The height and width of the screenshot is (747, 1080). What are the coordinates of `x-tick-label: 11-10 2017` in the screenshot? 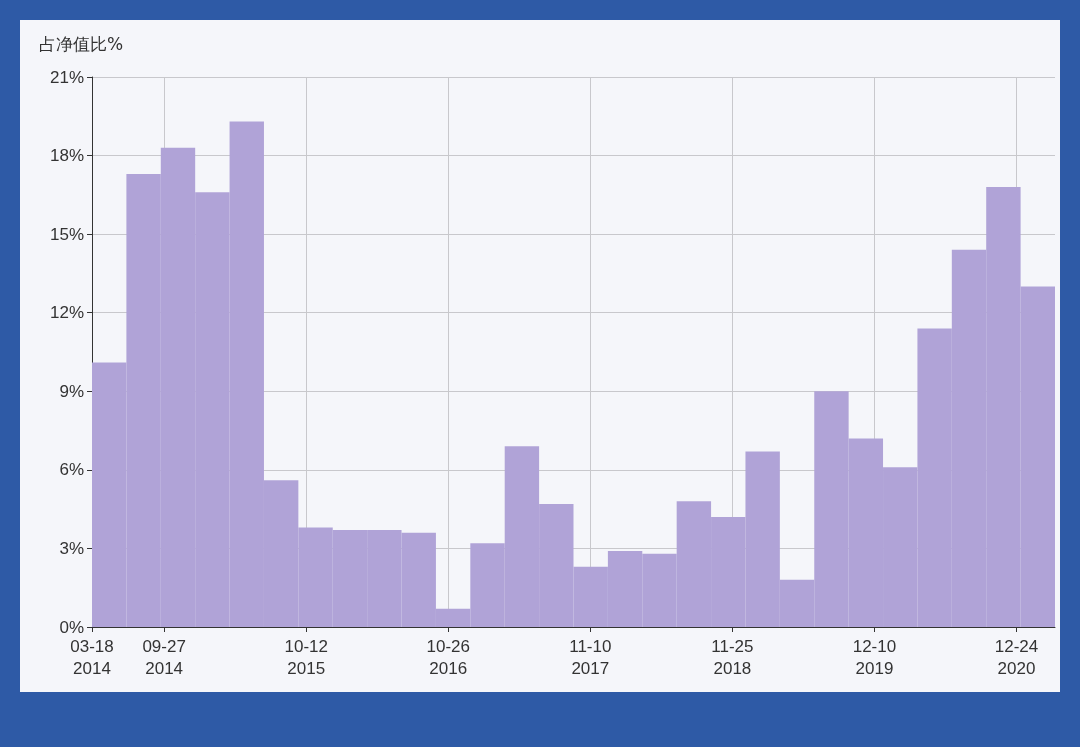 It's located at (590, 657).